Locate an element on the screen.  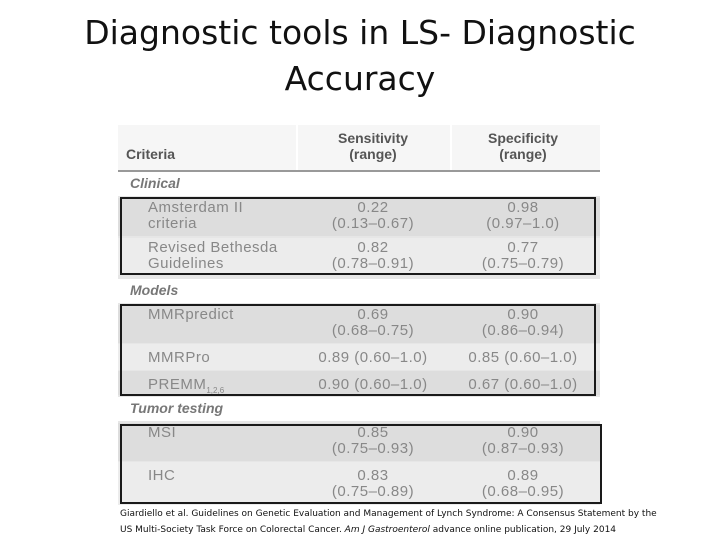
row-name-line-2: criteria is located at coordinates (173, 223).